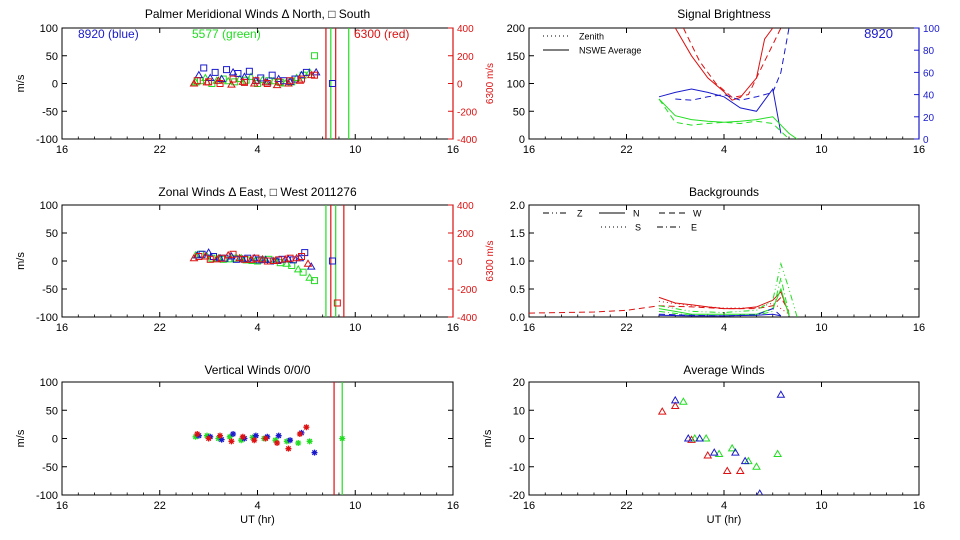 Image resolution: width=960 pixels, height=540 pixels. Describe the element at coordinates (517, 290) in the screenshot. I see `y-tick-label: 0.5` at that location.